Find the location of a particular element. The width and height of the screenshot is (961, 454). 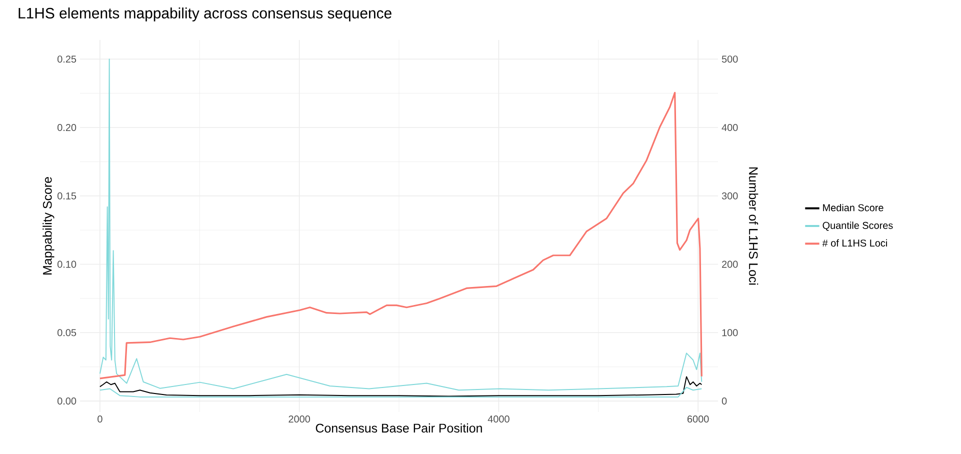

y-tick-label: 0.20 is located at coordinates (66, 128).